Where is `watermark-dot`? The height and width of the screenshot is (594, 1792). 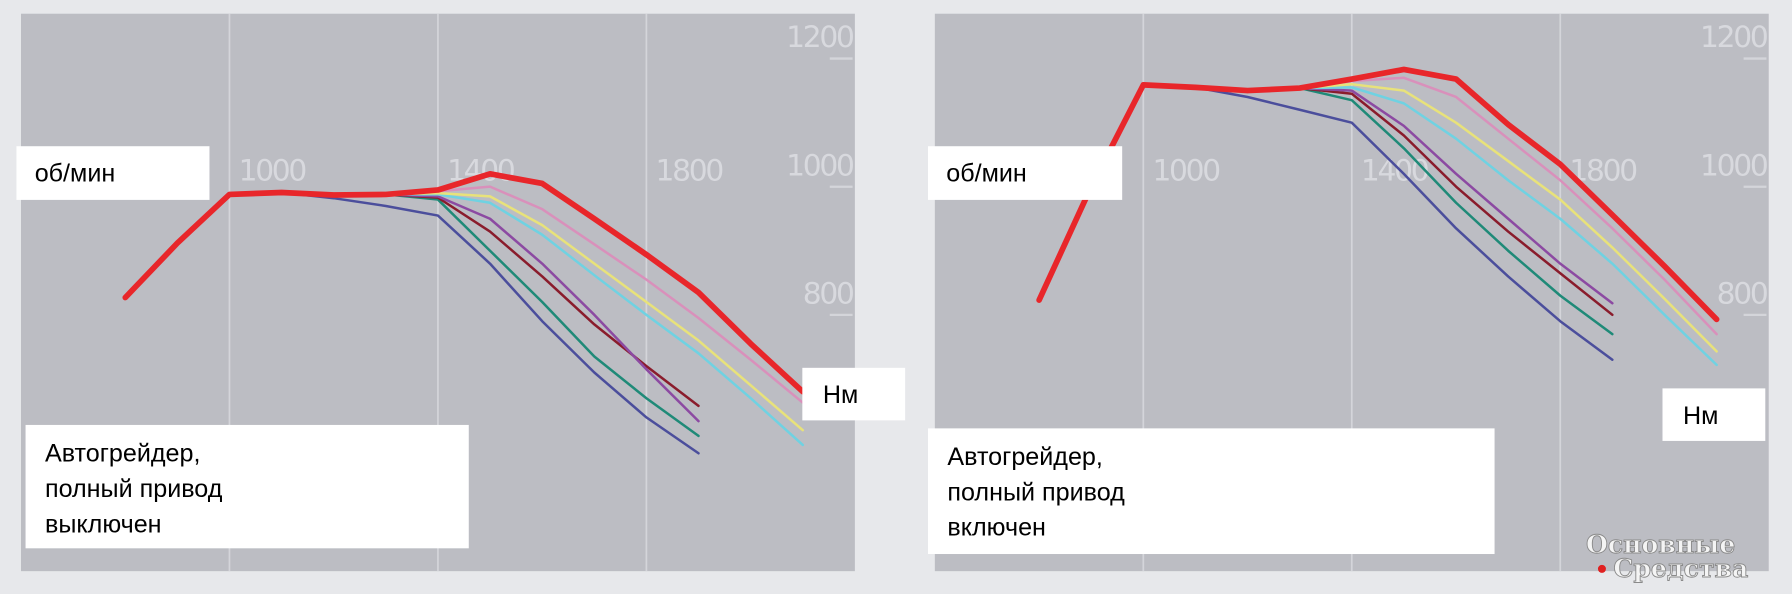
watermark-dot is located at coordinates (1601, 568).